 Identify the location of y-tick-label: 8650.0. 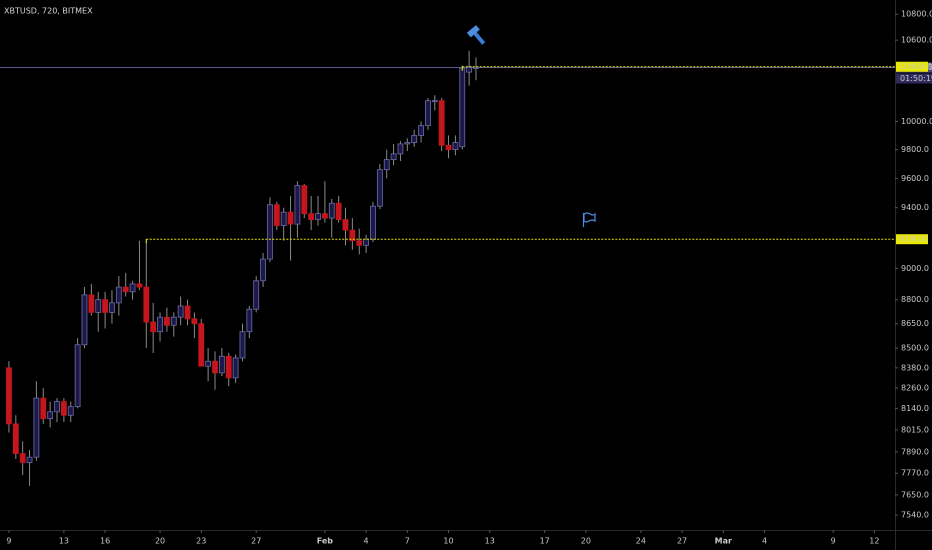
(915, 323).